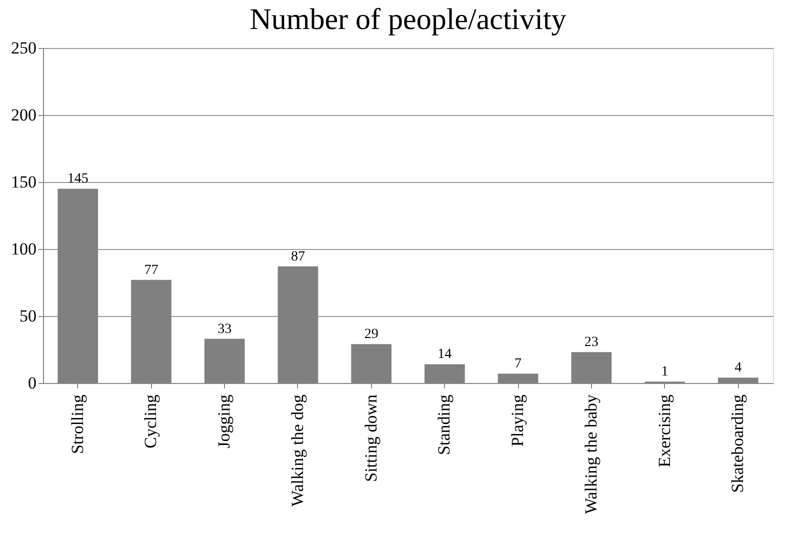  Describe the element at coordinates (32, 383) in the screenshot. I see `y-tick-label: 0` at that location.